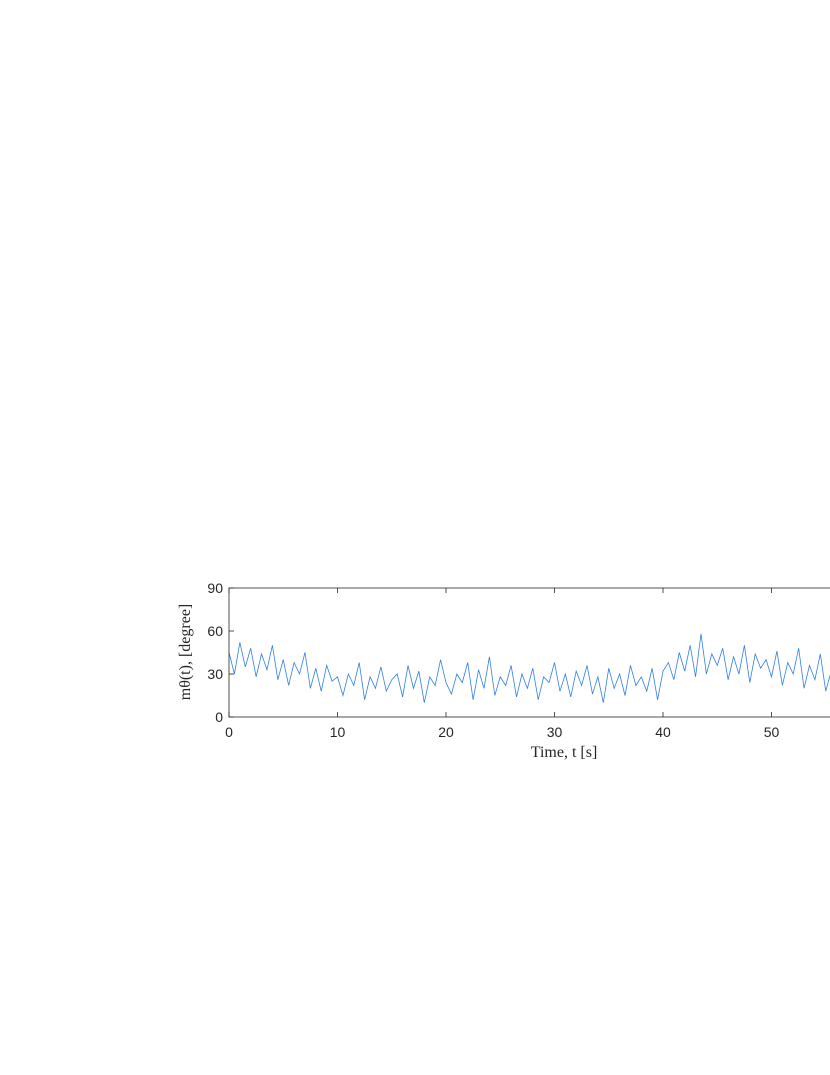 Image resolution: width=830 pixels, height=1075 pixels. Describe the element at coordinates (215, 631) in the screenshot. I see `y-tick-label: 60` at that location.